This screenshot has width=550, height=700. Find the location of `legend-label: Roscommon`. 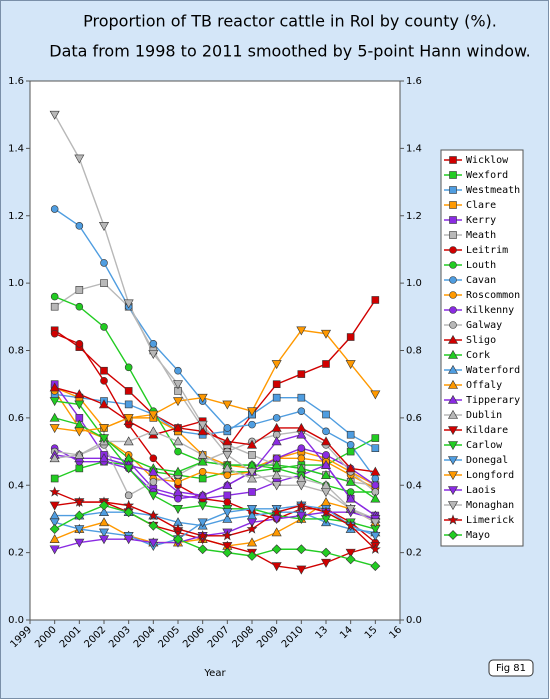

legend-label: Roscommon is located at coordinates (493, 295).